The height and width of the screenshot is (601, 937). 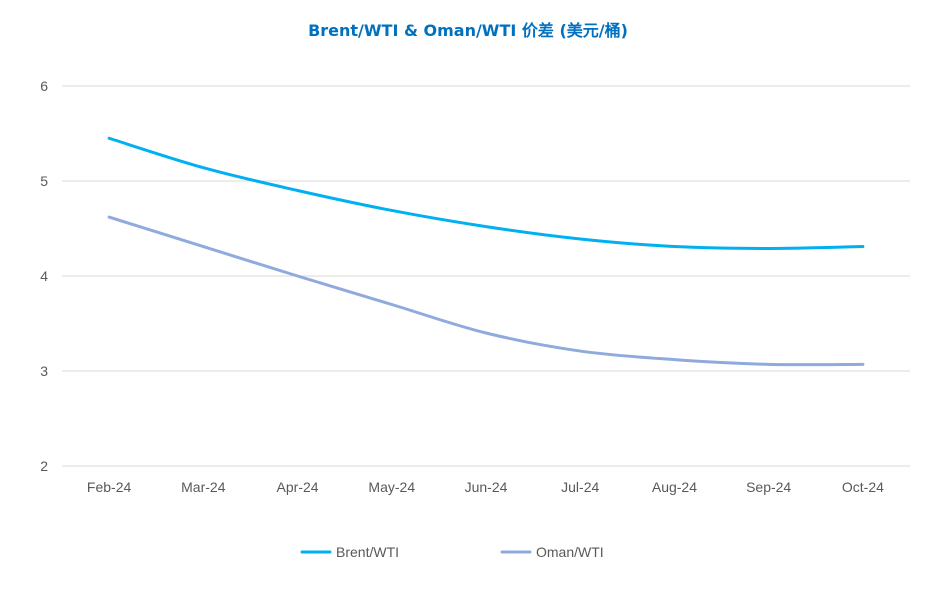 I want to click on y-tick-label: 2, so click(x=44, y=466).